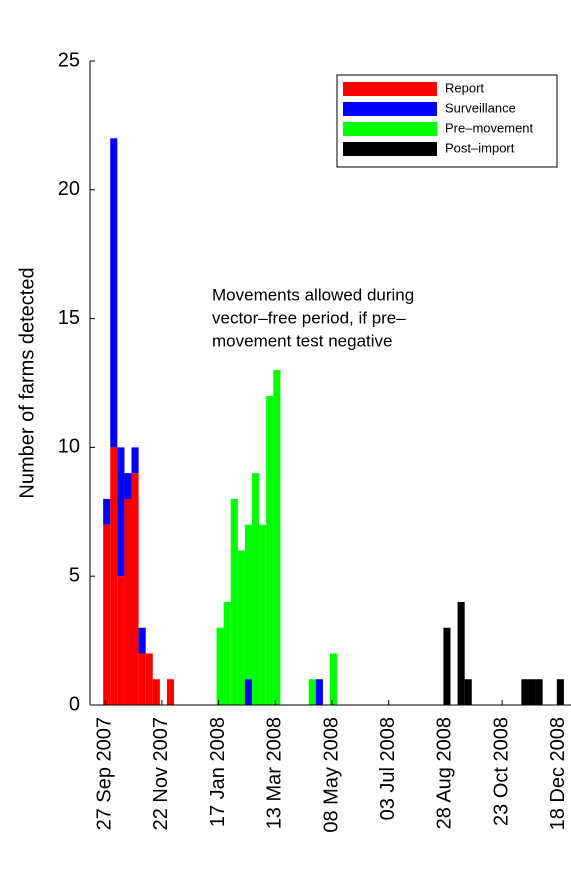 Image resolution: width=571 pixels, height=875 pixels. Describe the element at coordinates (309, 317) in the screenshot. I see `annotation: vector–free period, if pre–` at that location.